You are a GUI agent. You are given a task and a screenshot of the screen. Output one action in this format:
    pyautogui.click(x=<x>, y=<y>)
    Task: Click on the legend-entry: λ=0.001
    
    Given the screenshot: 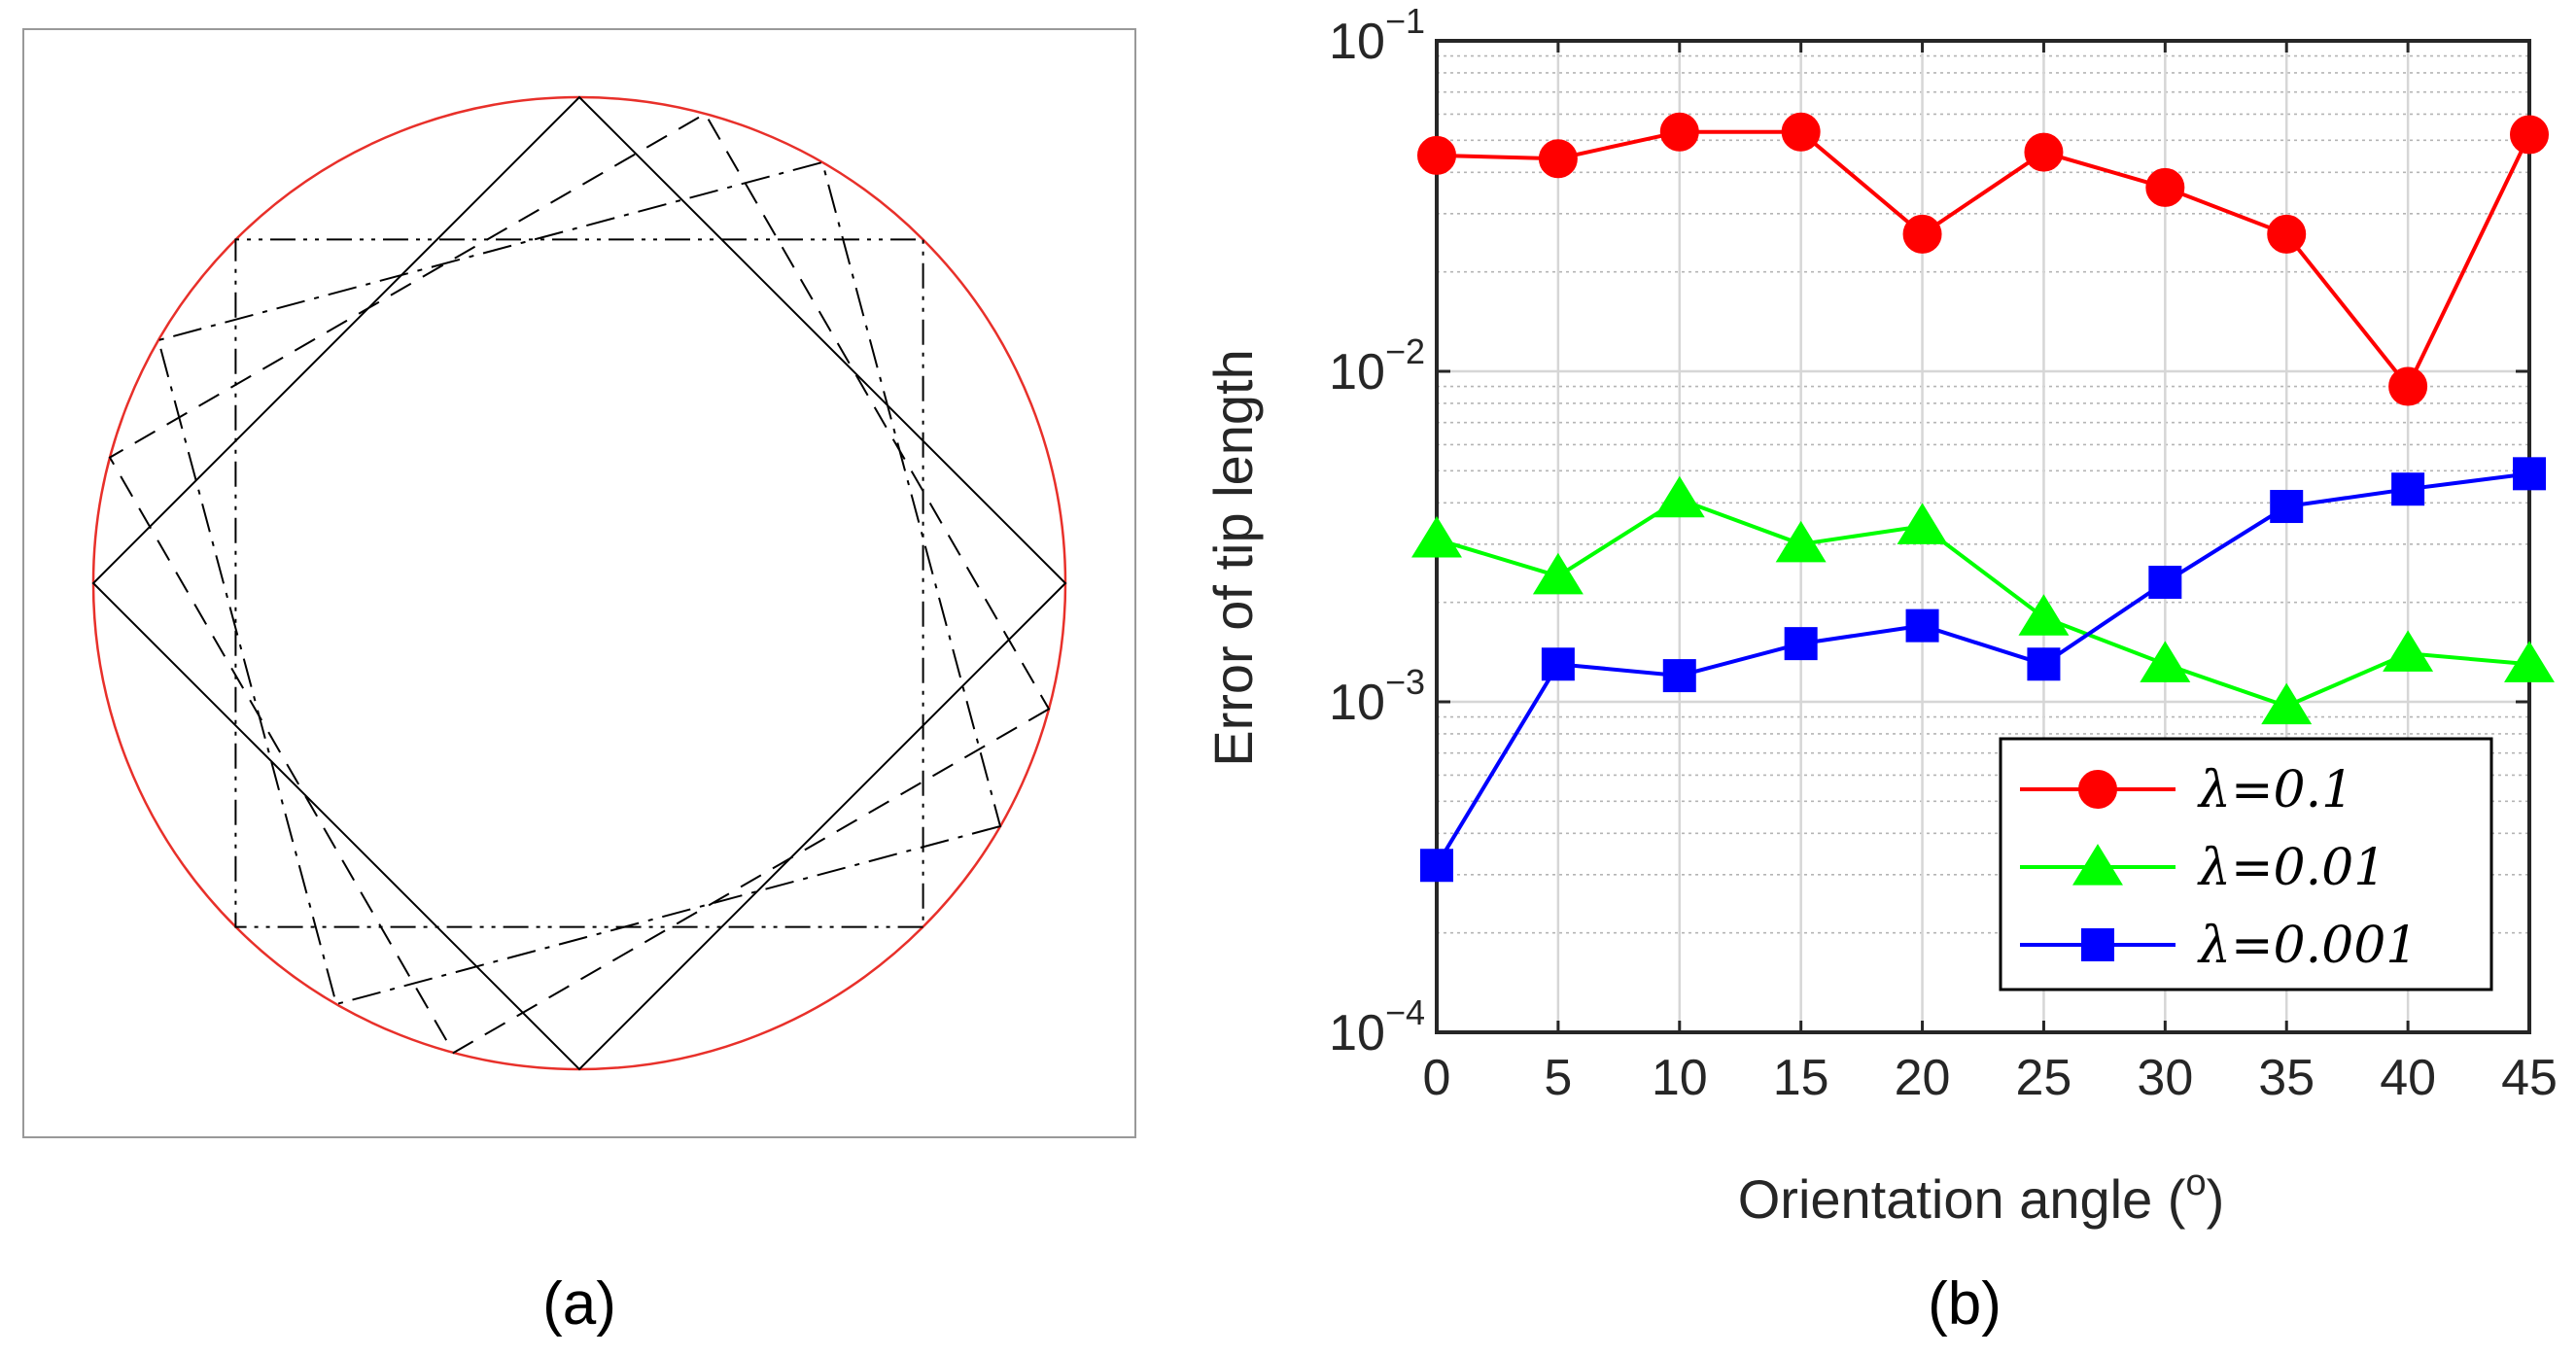 What is the action you would take?
    pyautogui.click(x=2219, y=946)
    